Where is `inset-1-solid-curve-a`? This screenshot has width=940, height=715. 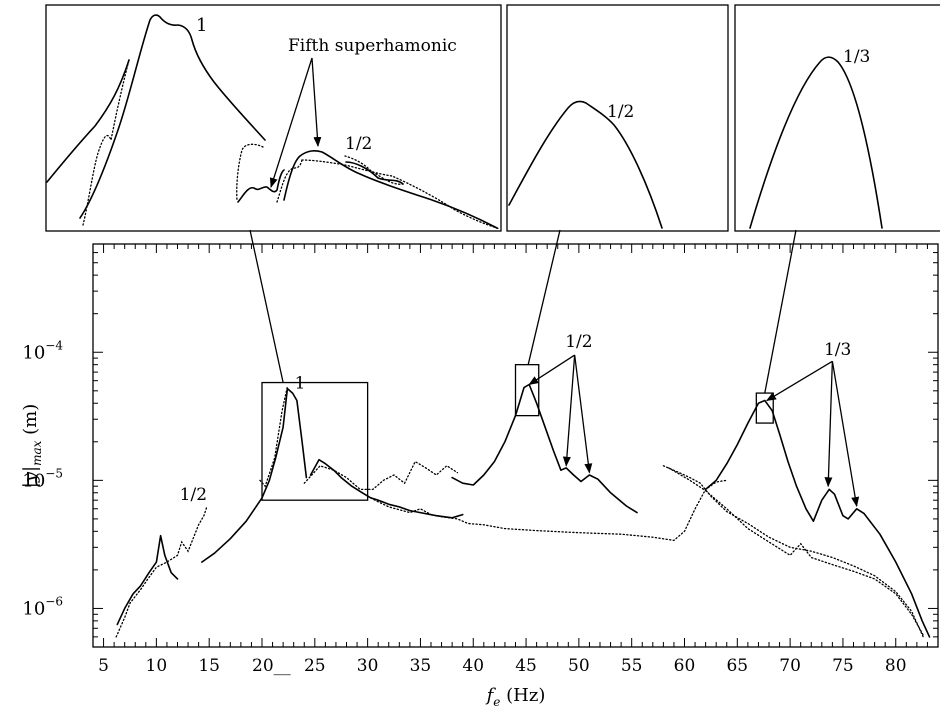
inset-1-solid-curve-a is located at coordinates (88, 121).